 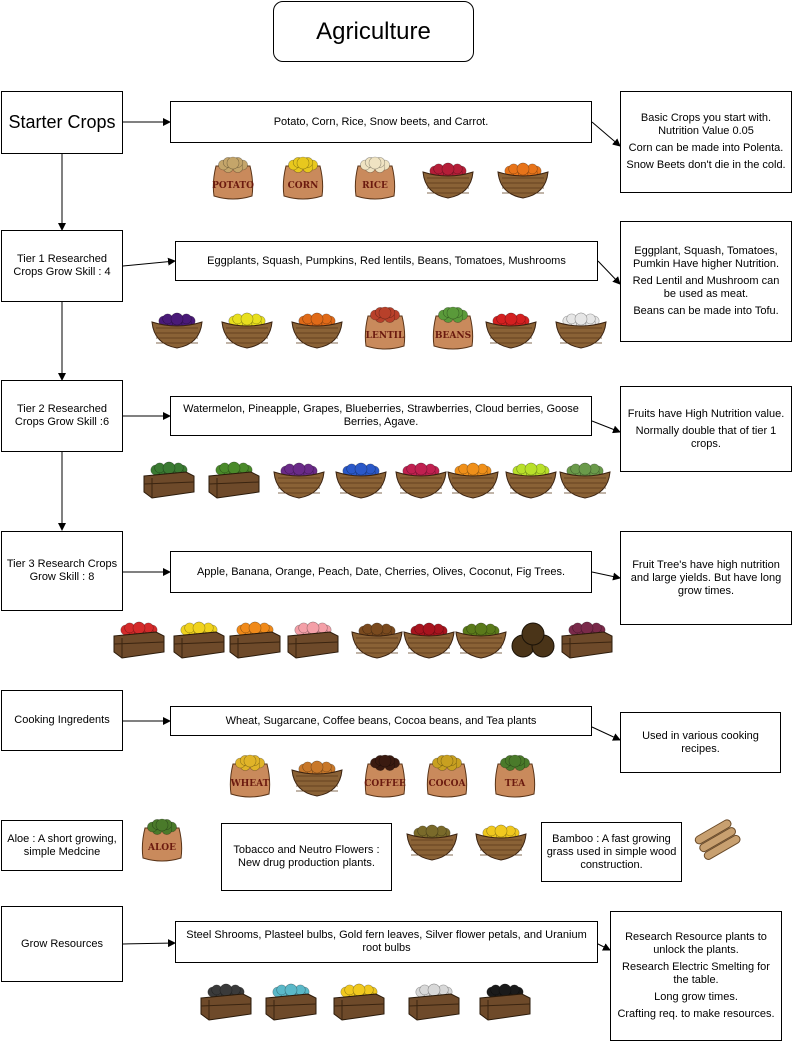 What do you see at coordinates (719, 840) in the screenshot?
I see `bamboo-icon` at bounding box center [719, 840].